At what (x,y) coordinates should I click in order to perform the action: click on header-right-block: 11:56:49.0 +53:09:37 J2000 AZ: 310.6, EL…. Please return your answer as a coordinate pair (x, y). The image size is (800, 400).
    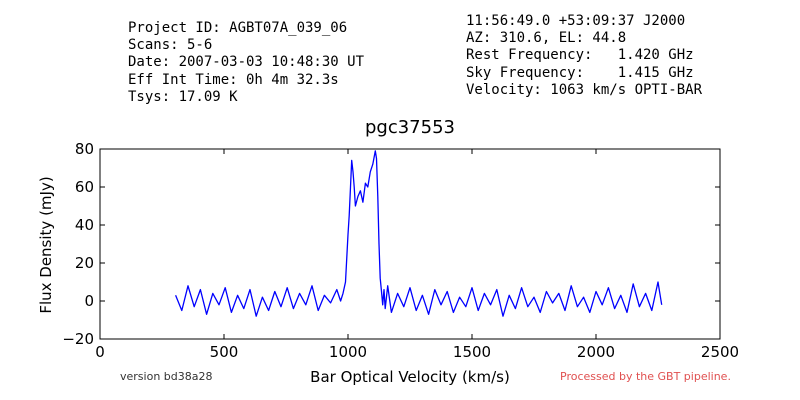
    Looking at the image, I should click on (584, 56).